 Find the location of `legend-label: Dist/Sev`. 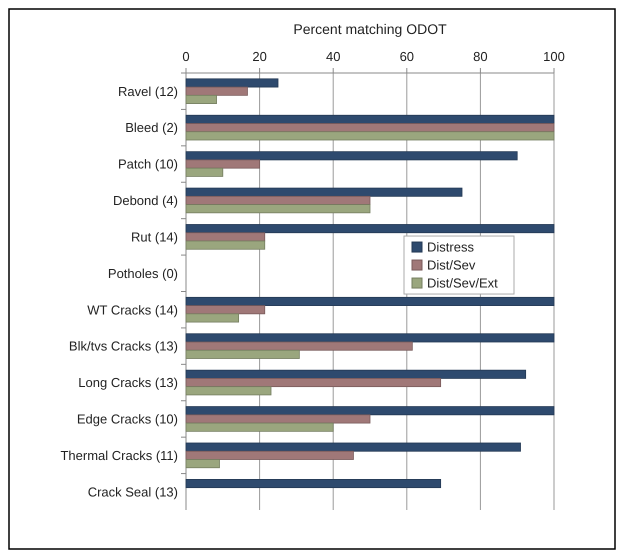

legend-label: Dist/Sev is located at coordinates (451, 265).